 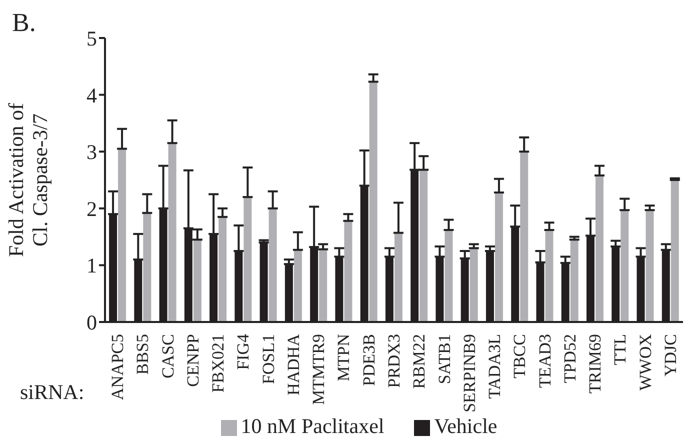 What do you see at coordinates (218, 363) in the screenshot?
I see `x-tick-label: FBX021` at bounding box center [218, 363].